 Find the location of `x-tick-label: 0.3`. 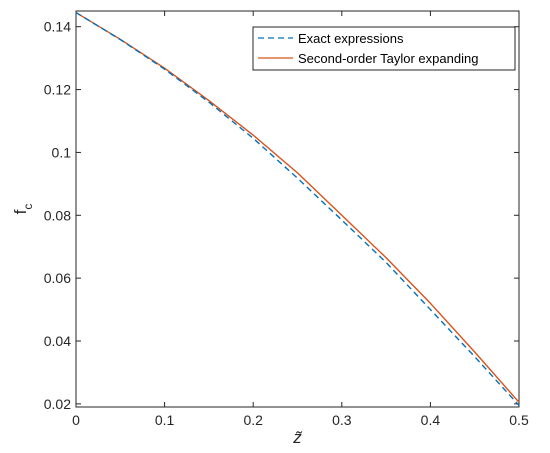

x-tick-label: 0.3 is located at coordinates (342, 420).